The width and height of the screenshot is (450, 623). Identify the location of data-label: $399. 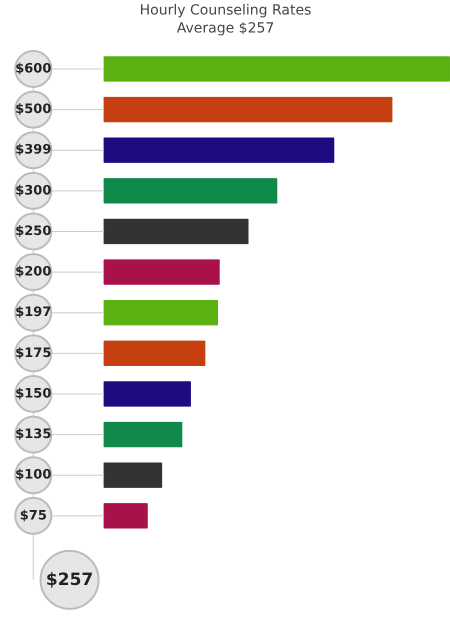
(33, 150).